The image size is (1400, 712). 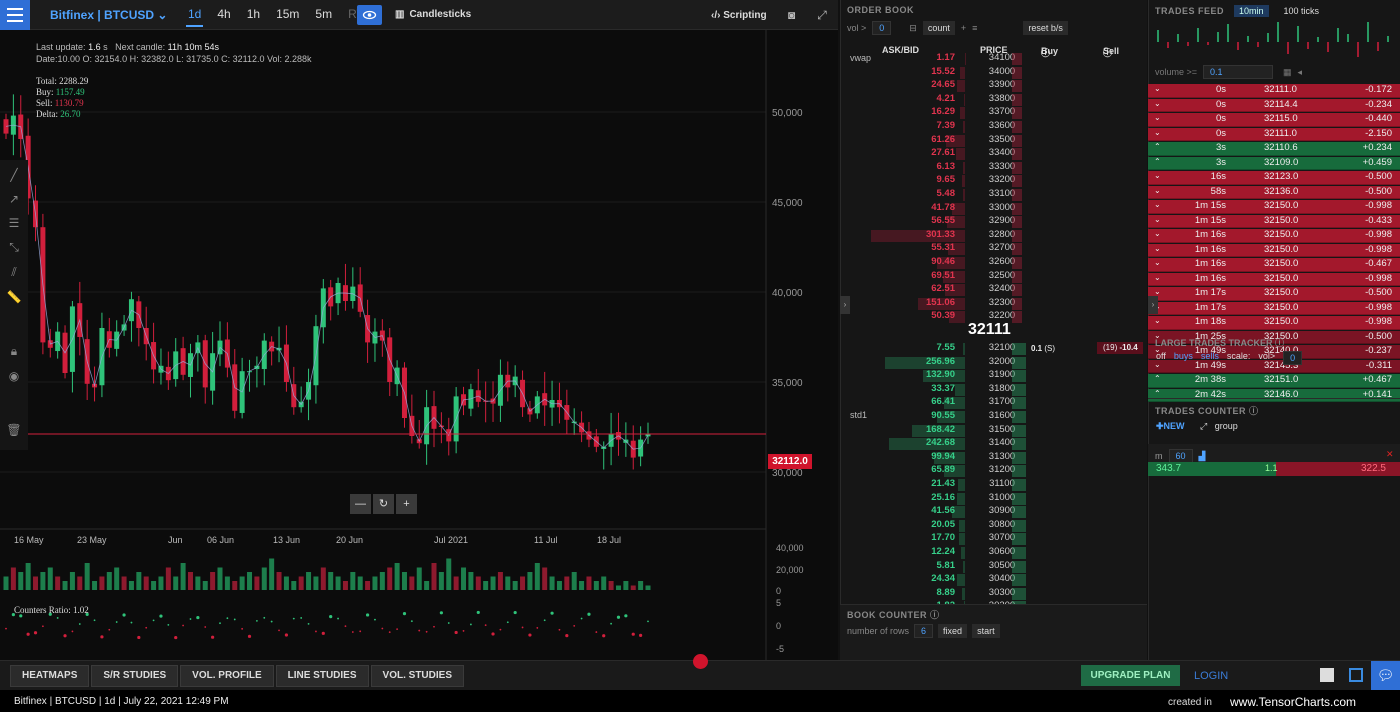 What do you see at coordinates (383, 504) in the screenshot?
I see `zoom-reset-button: ↻` at bounding box center [383, 504].